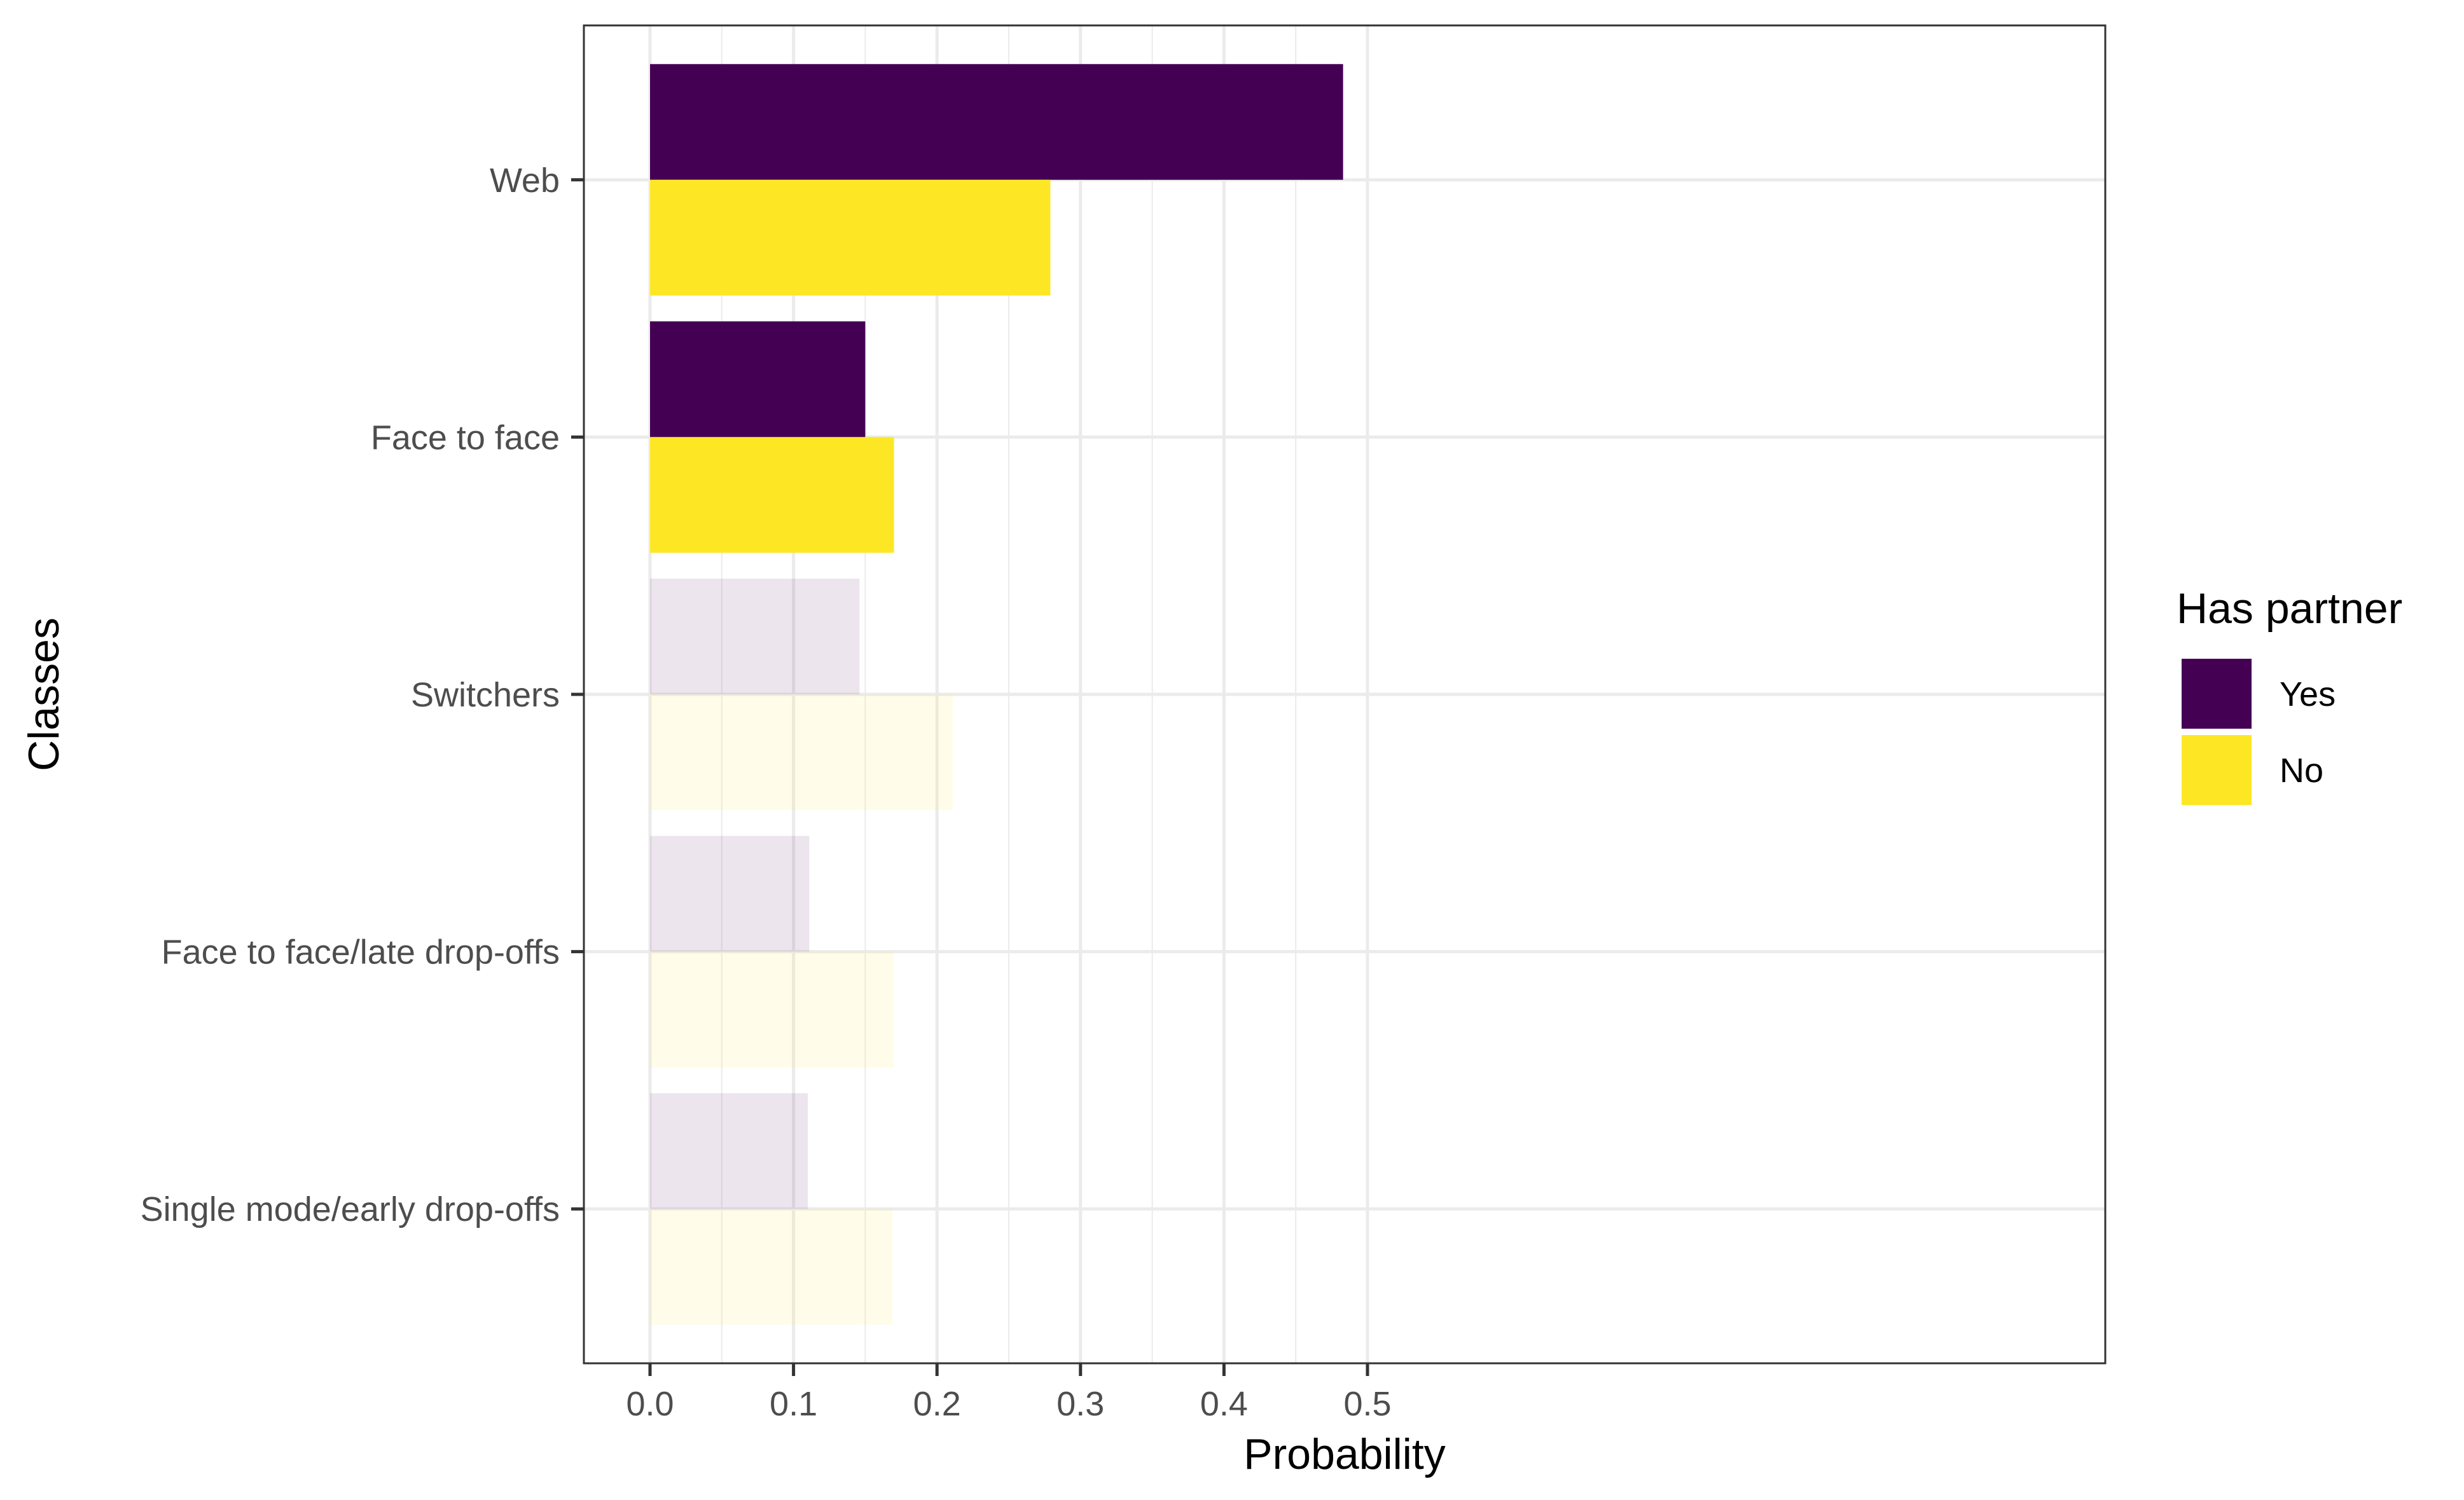 Image resolution: width=2464 pixels, height=1500 pixels. What do you see at coordinates (937, 1404) in the screenshot?
I see `x-tick-label: 0.2` at bounding box center [937, 1404].